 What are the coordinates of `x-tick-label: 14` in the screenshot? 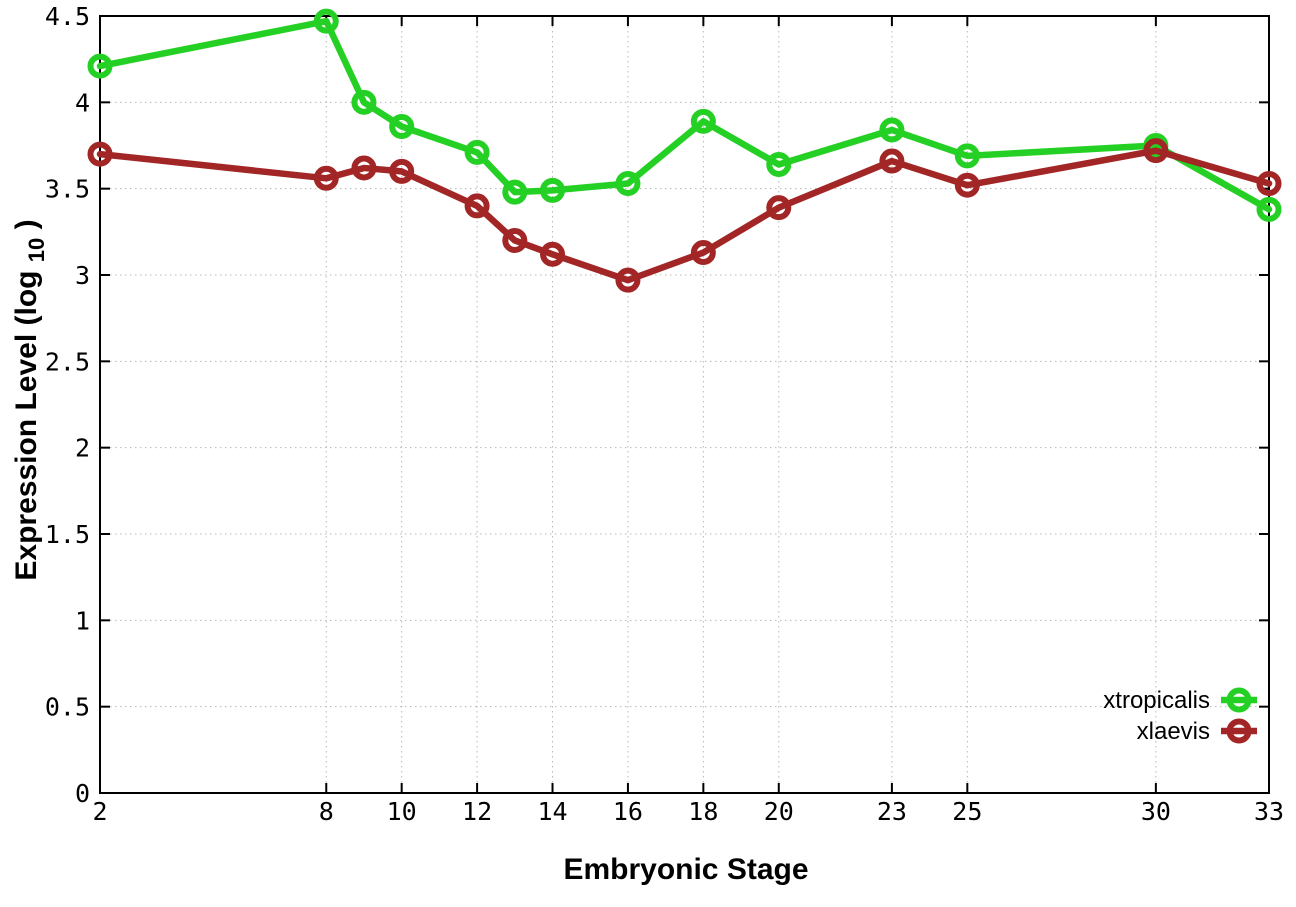 It's located at (552, 811).